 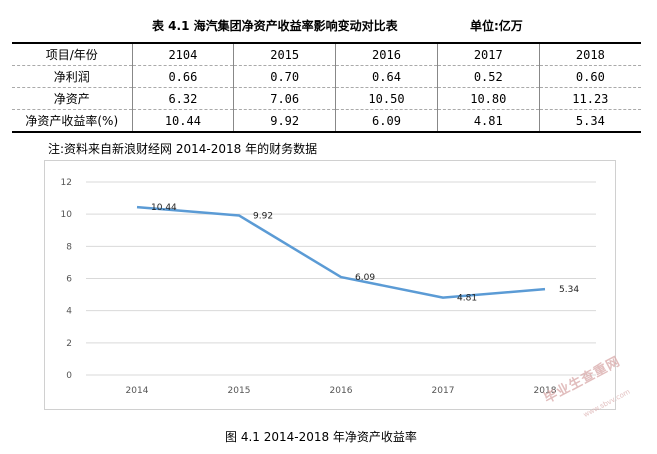 I want to click on row-label: 净资产, so click(x=72, y=98).